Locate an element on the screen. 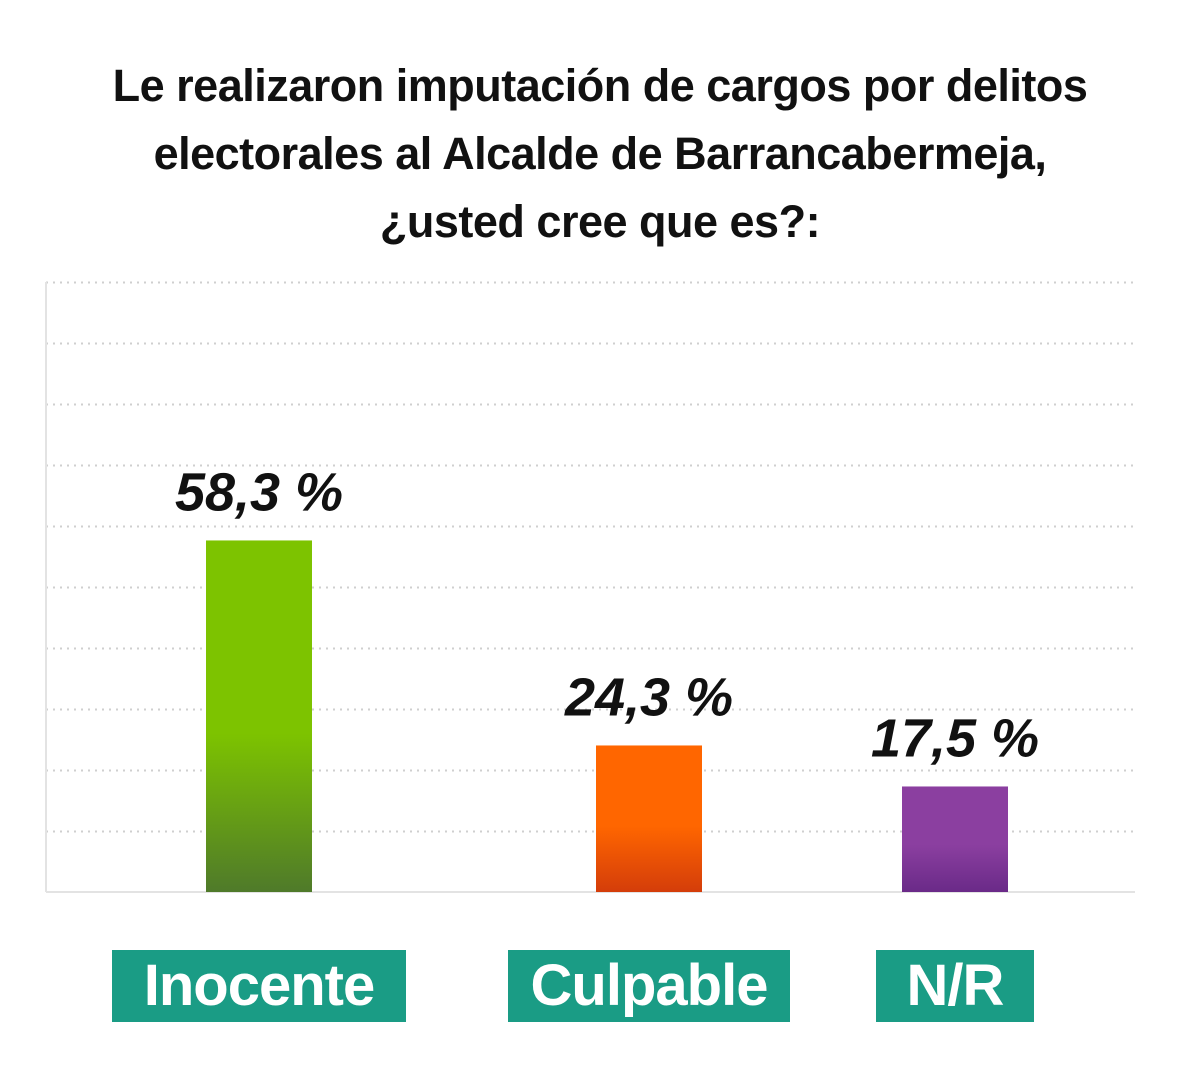 The height and width of the screenshot is (1091, 1200). category-label-nr: N/R is located at coordinates (955, 986).